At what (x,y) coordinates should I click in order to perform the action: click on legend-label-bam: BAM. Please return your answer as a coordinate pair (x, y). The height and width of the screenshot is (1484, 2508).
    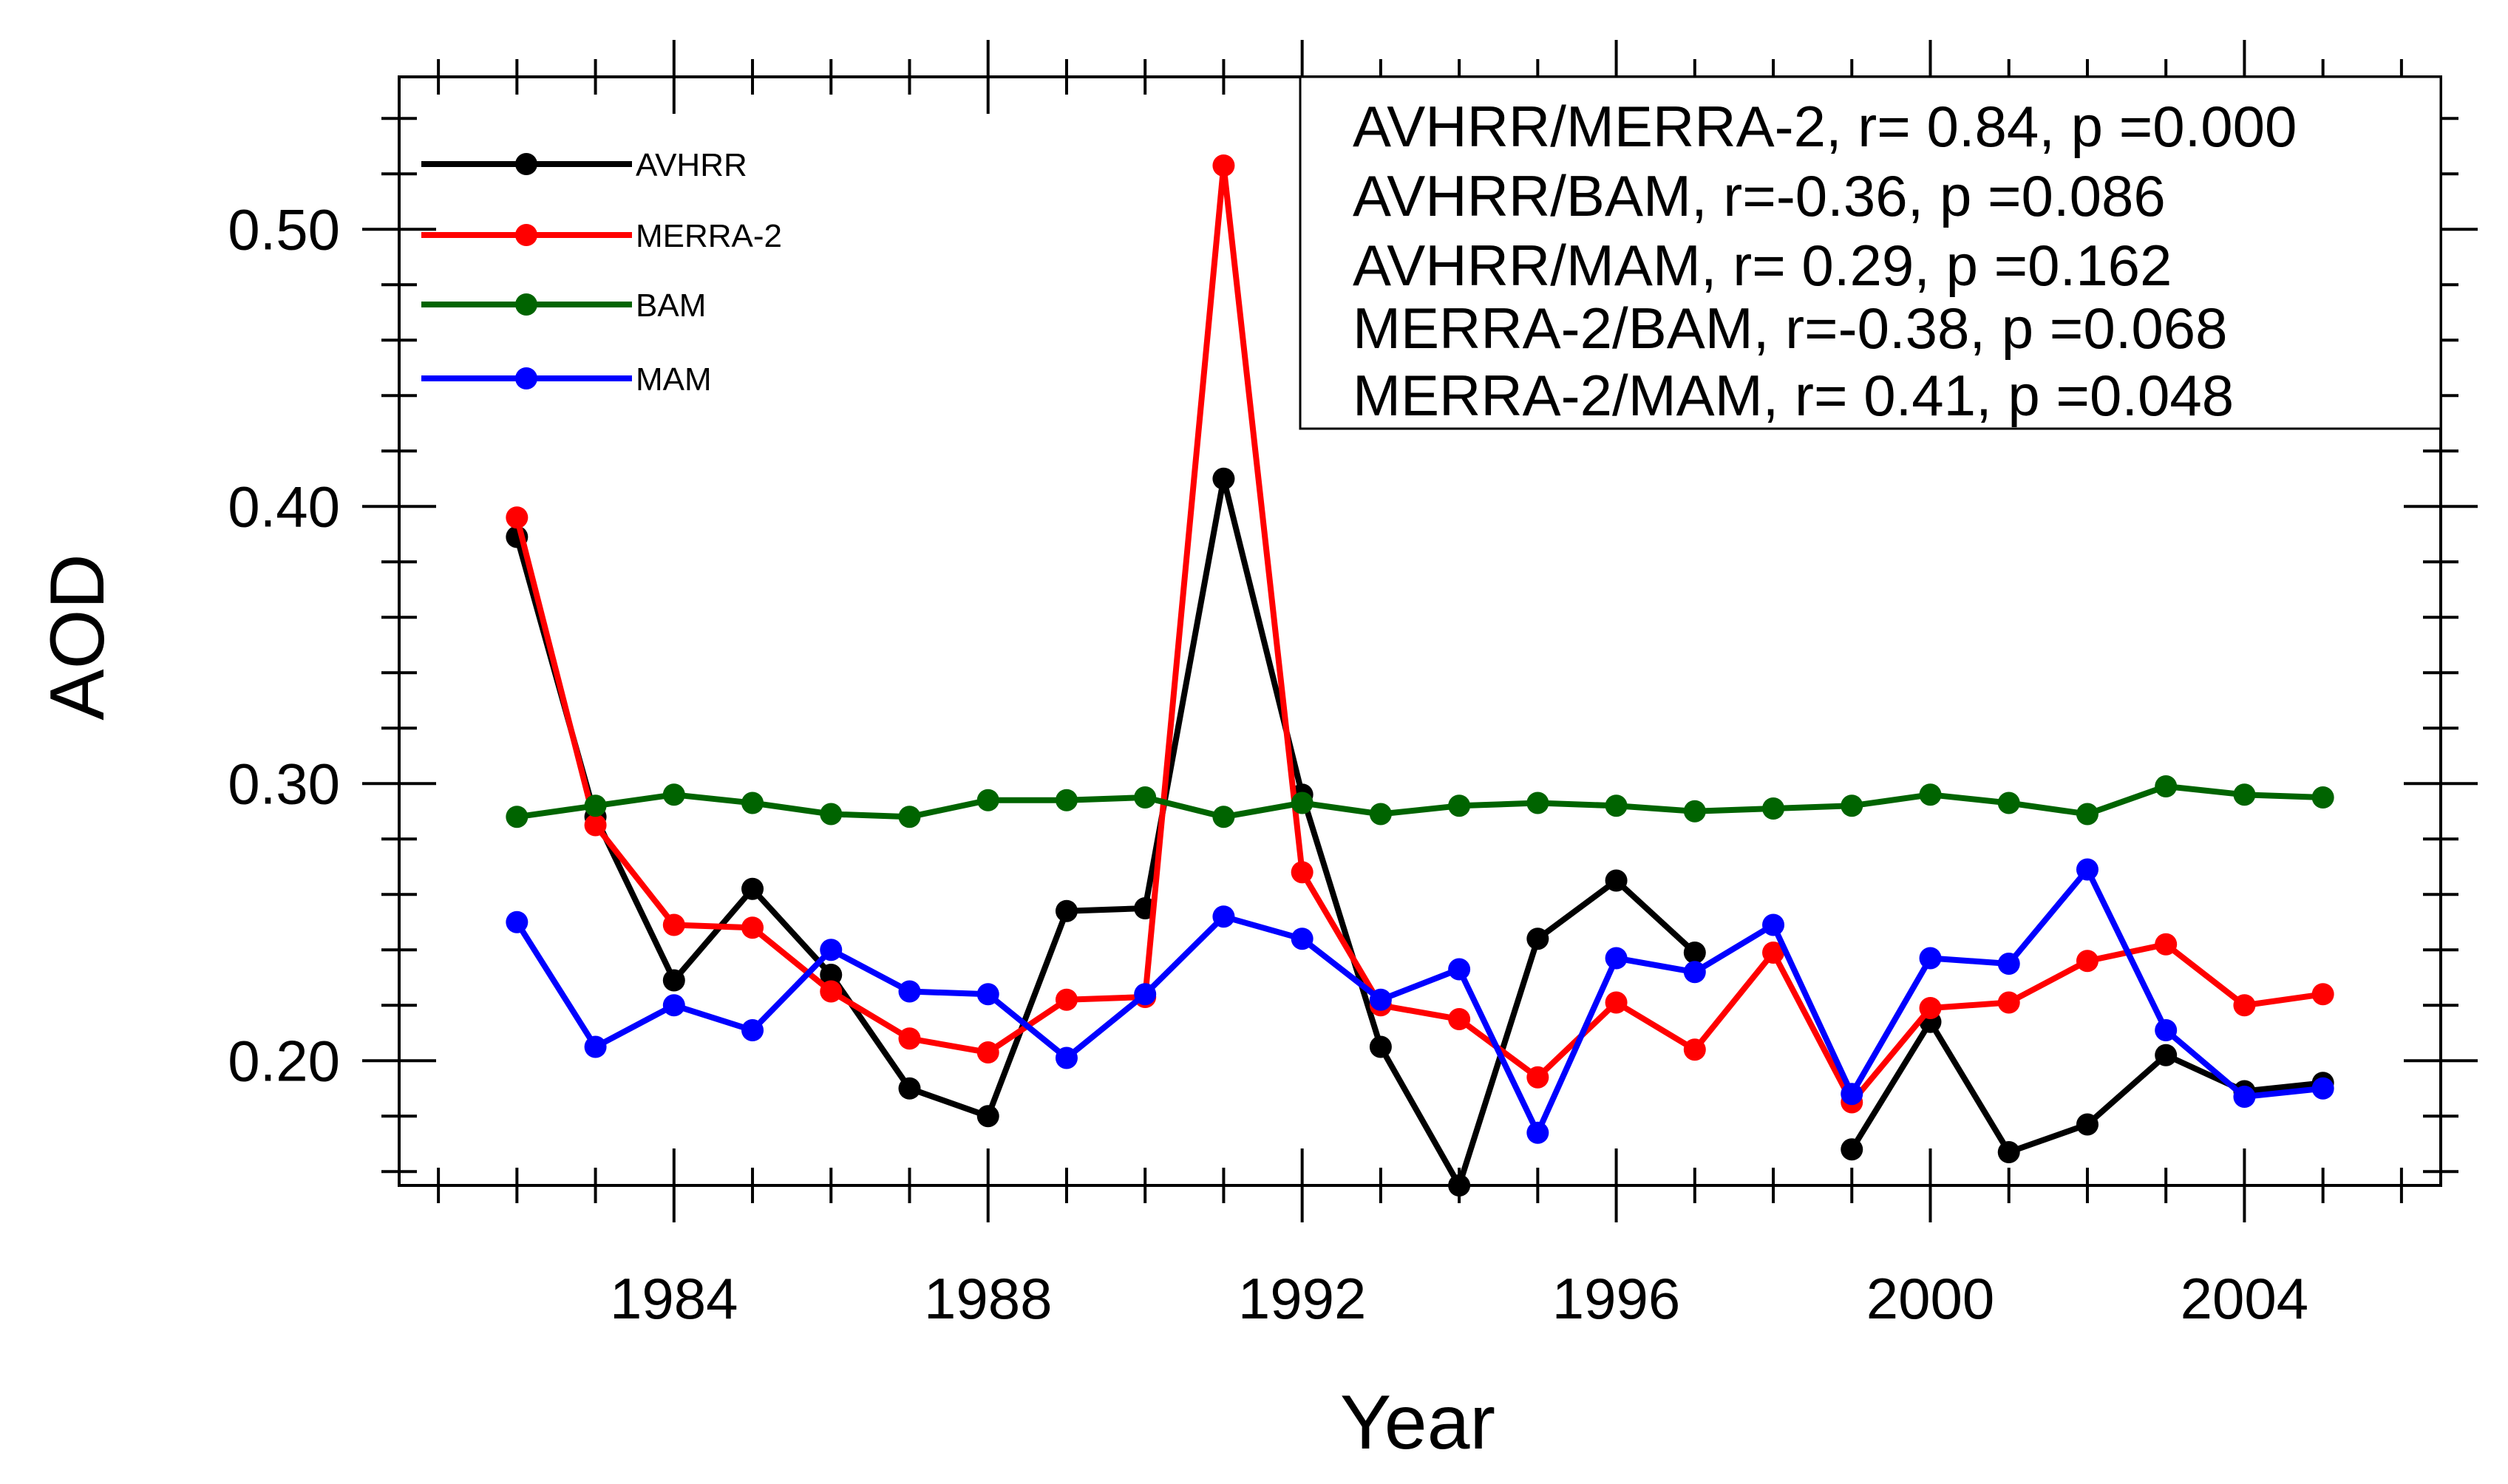
    Looking at the image, I should click on (671, 305).